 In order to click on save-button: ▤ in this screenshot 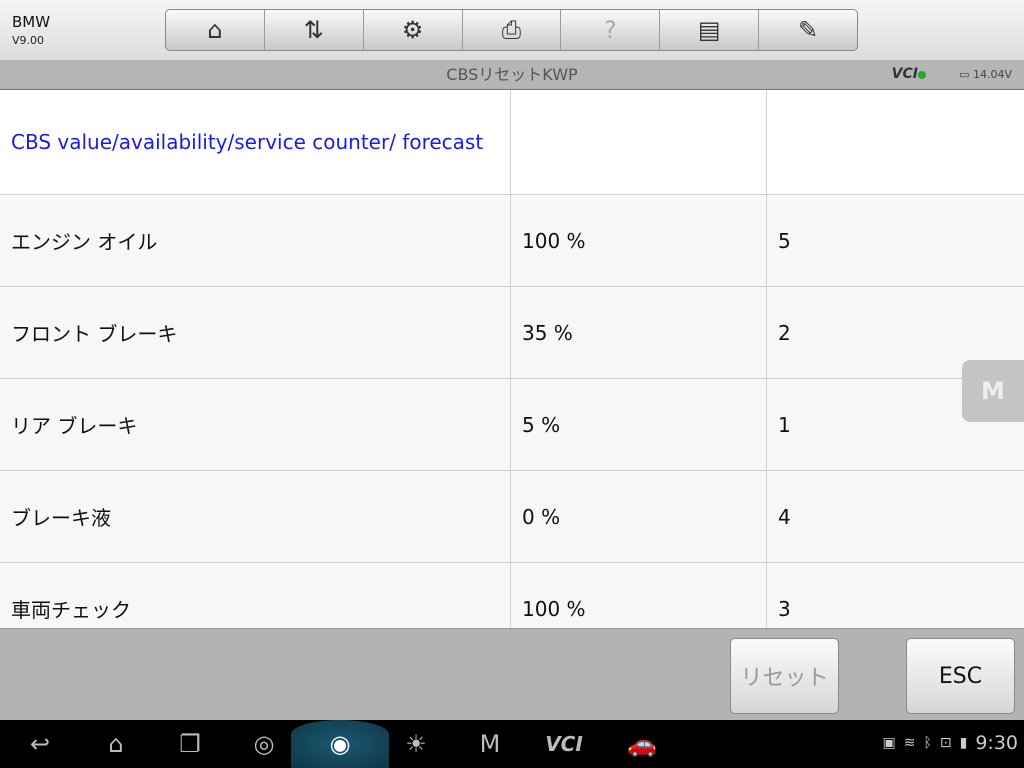, I will do `click(710, 30)`.